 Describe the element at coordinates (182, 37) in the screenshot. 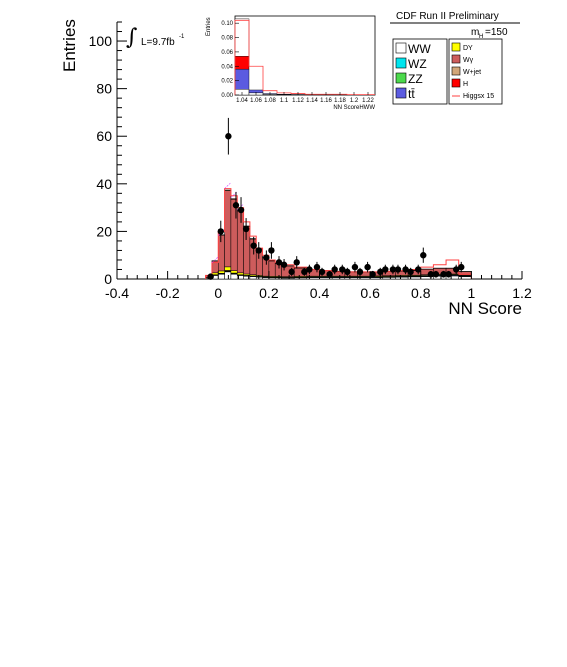

I see `luminosity-exponent: -1` at that location.